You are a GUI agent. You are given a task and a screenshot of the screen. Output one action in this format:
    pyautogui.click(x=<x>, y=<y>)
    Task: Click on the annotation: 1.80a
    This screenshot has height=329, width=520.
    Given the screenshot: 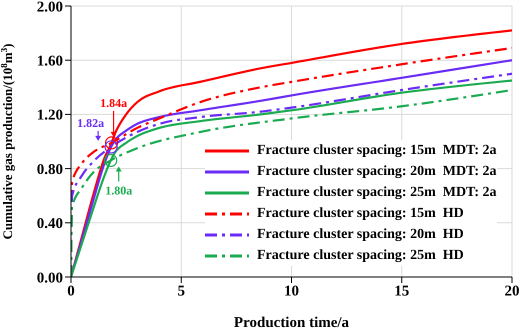 What is the action you would take?
    pyautogui.click(x=118, y=190)
    